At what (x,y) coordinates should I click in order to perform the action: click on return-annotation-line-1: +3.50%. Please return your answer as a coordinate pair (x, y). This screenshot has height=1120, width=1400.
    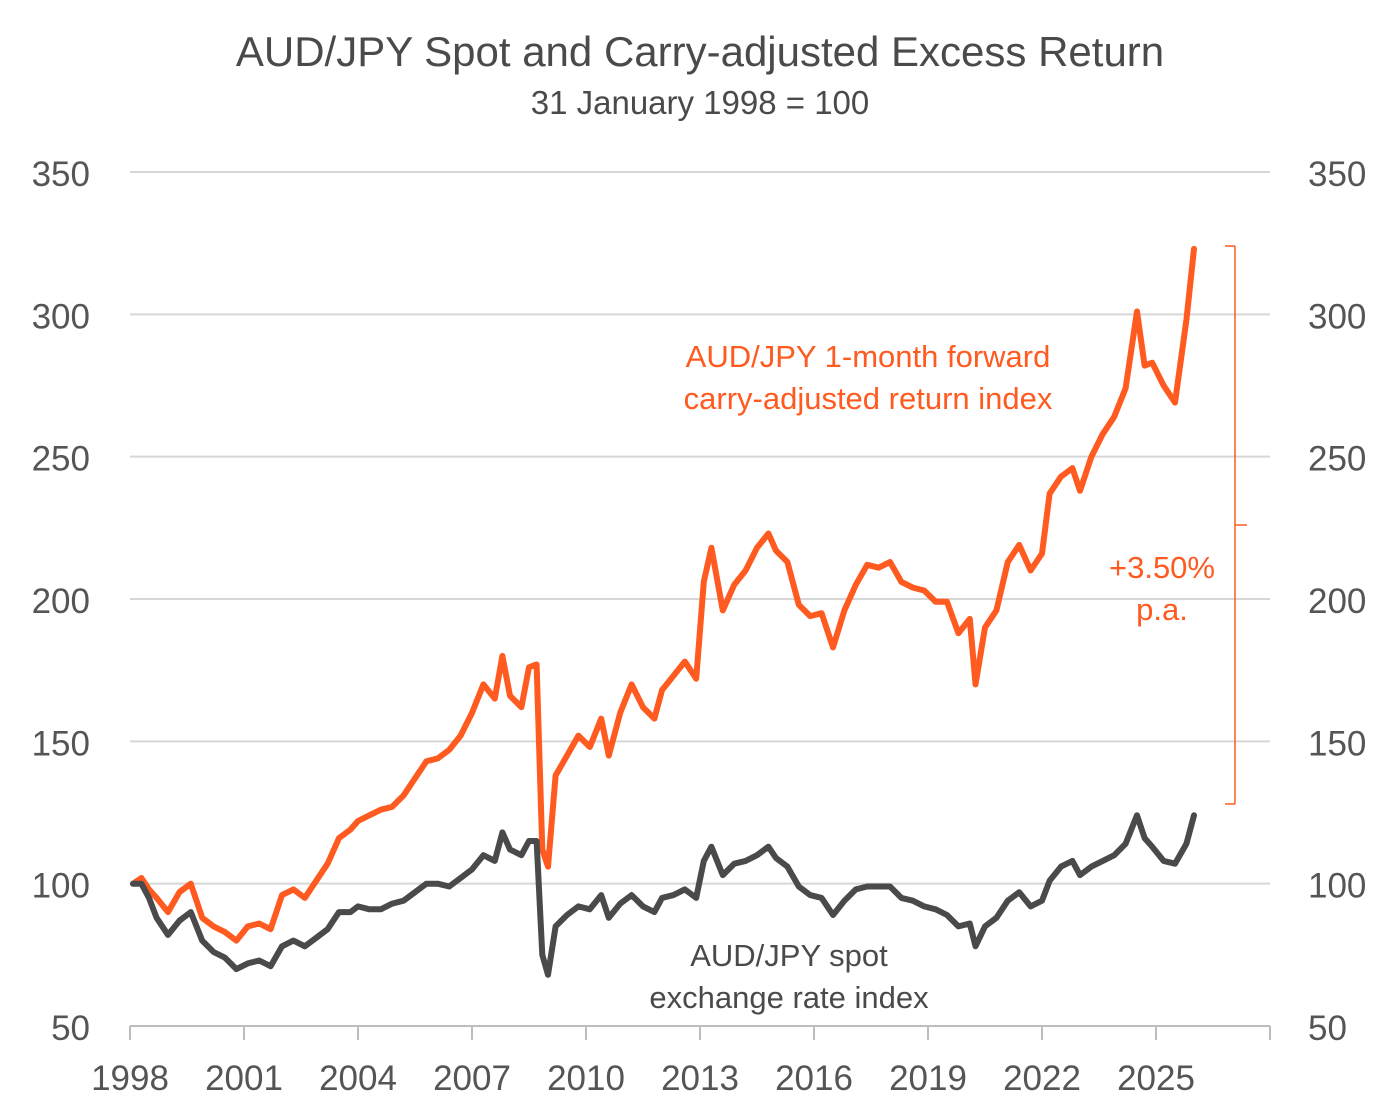
    Looking at the image, I should click on (1162, 567).